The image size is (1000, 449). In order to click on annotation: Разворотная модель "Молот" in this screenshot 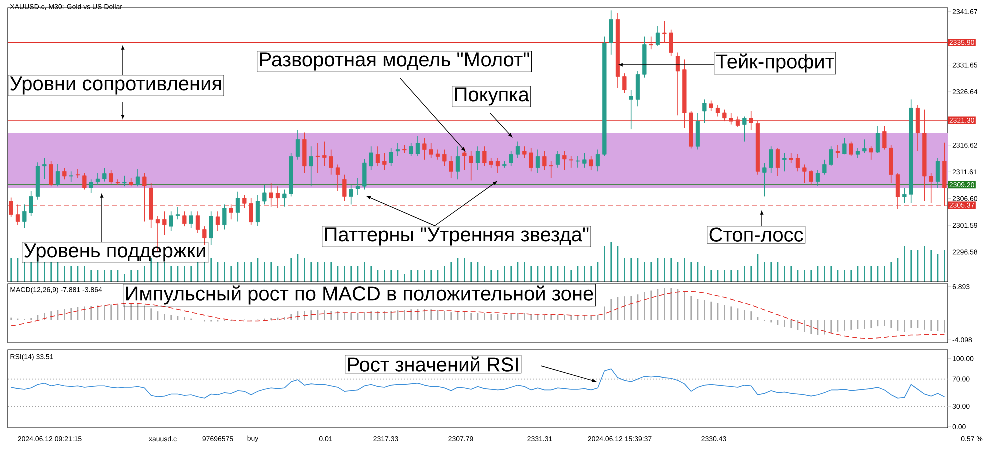, I will do `click(395, 61)`.